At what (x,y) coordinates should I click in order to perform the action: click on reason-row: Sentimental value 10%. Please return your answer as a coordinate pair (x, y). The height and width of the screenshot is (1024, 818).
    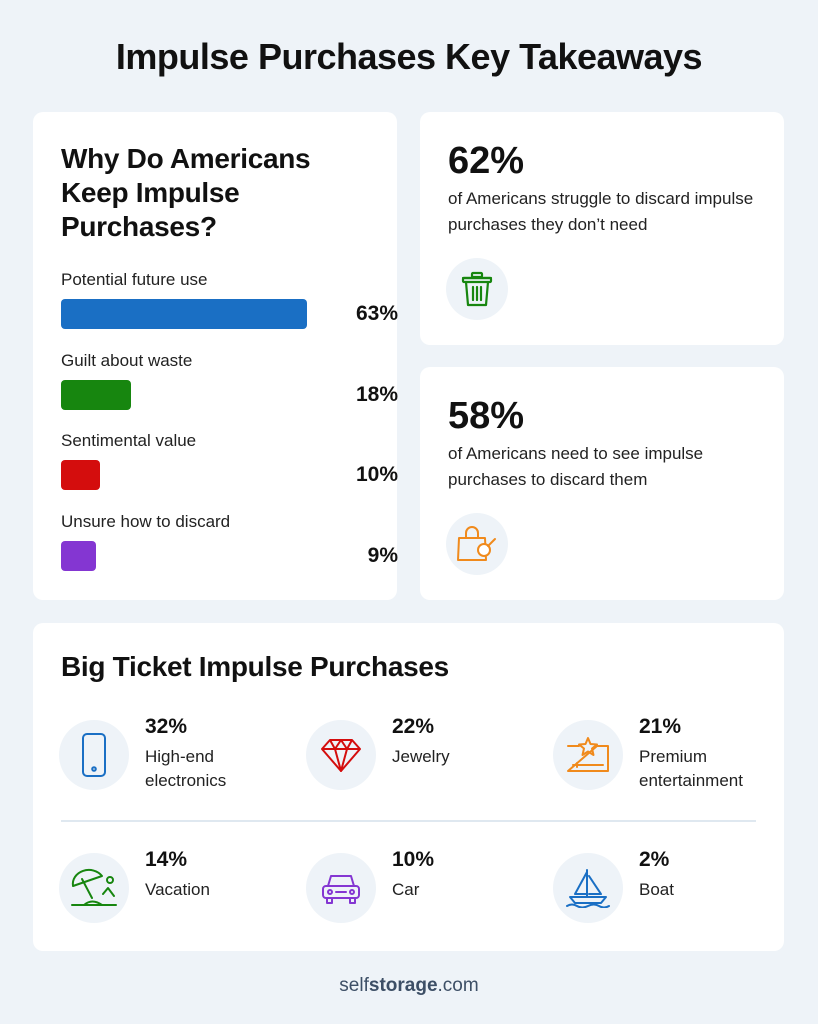
    Looking at the image, I should click on (229, 460).